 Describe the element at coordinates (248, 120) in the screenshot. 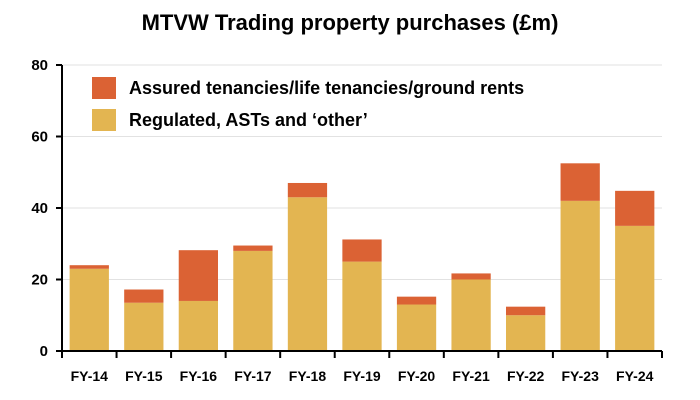

I see `legend-label: Regulated, ASTs and ‘other’` at that location.